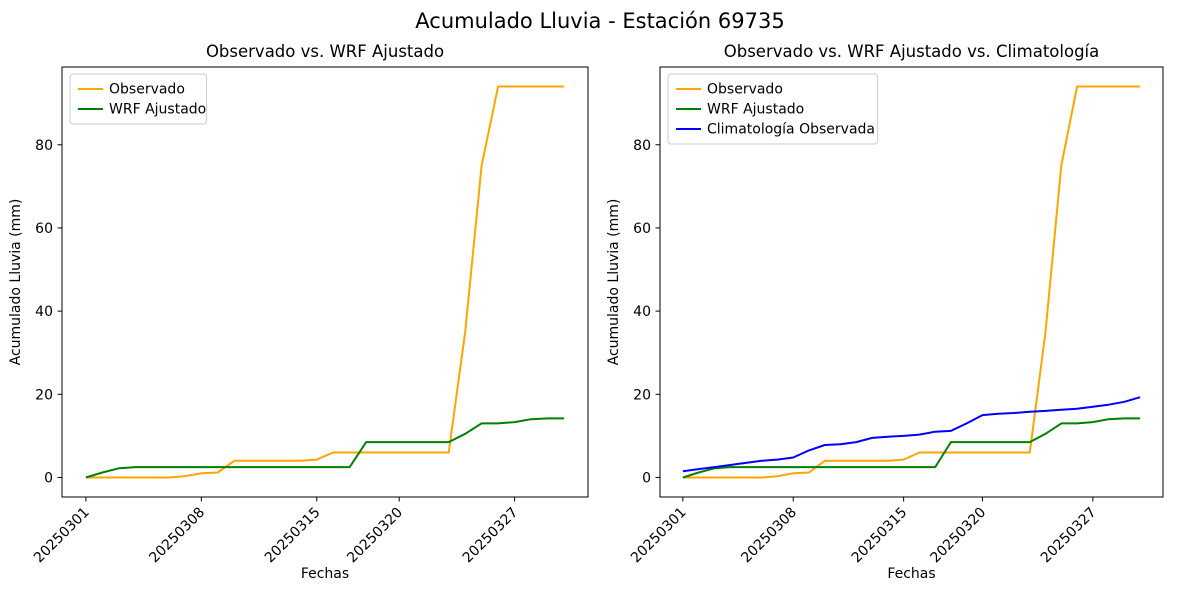 Image resolution: width=1200 pixels, height=600 pixels. I want to click on line-climatolog-a-observada, so click(911, 434).